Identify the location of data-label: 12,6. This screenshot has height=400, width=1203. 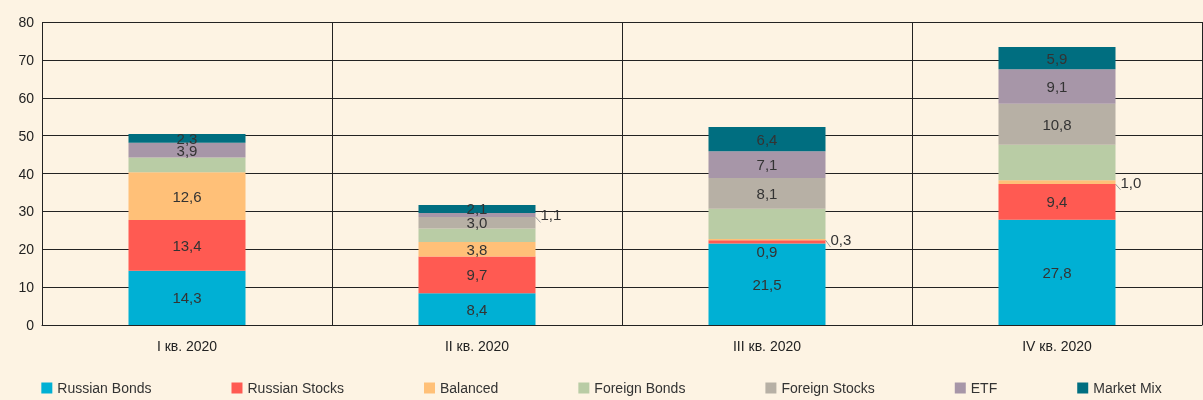
(187, 196).